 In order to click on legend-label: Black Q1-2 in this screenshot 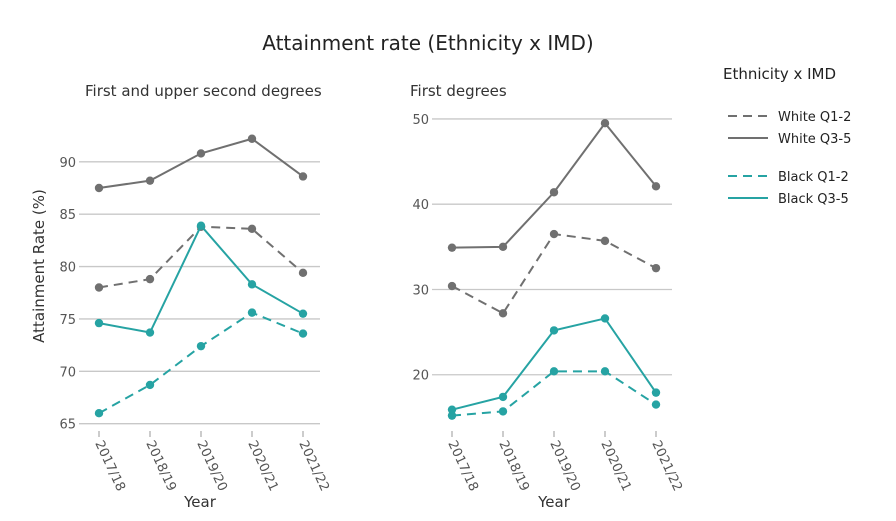, I will do `click(813, 177)`.